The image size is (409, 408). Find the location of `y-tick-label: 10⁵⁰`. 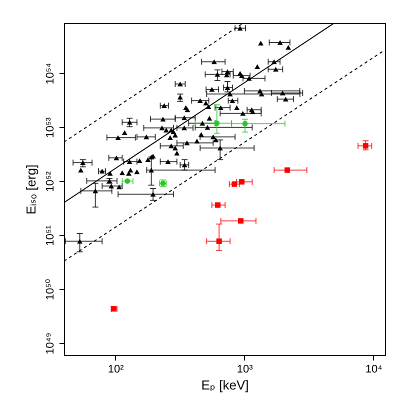

y-tick-label: 10⁵⁰ is located at coordinates (50, 289).